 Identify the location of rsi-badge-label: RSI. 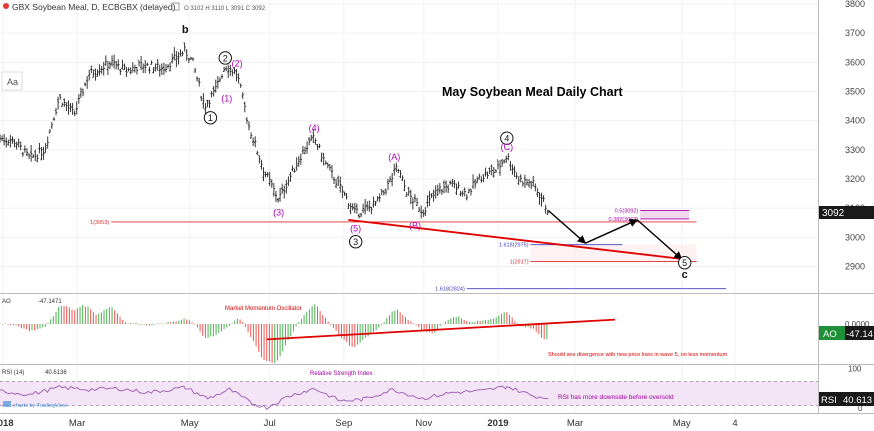
(829, 400).